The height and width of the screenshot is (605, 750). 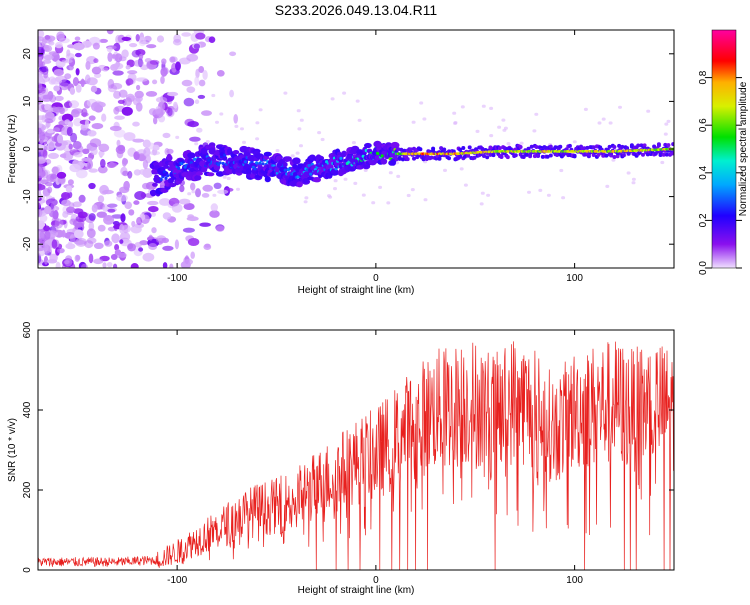 I want to click on x-tick-label: 100, so click(x=574, y=278).